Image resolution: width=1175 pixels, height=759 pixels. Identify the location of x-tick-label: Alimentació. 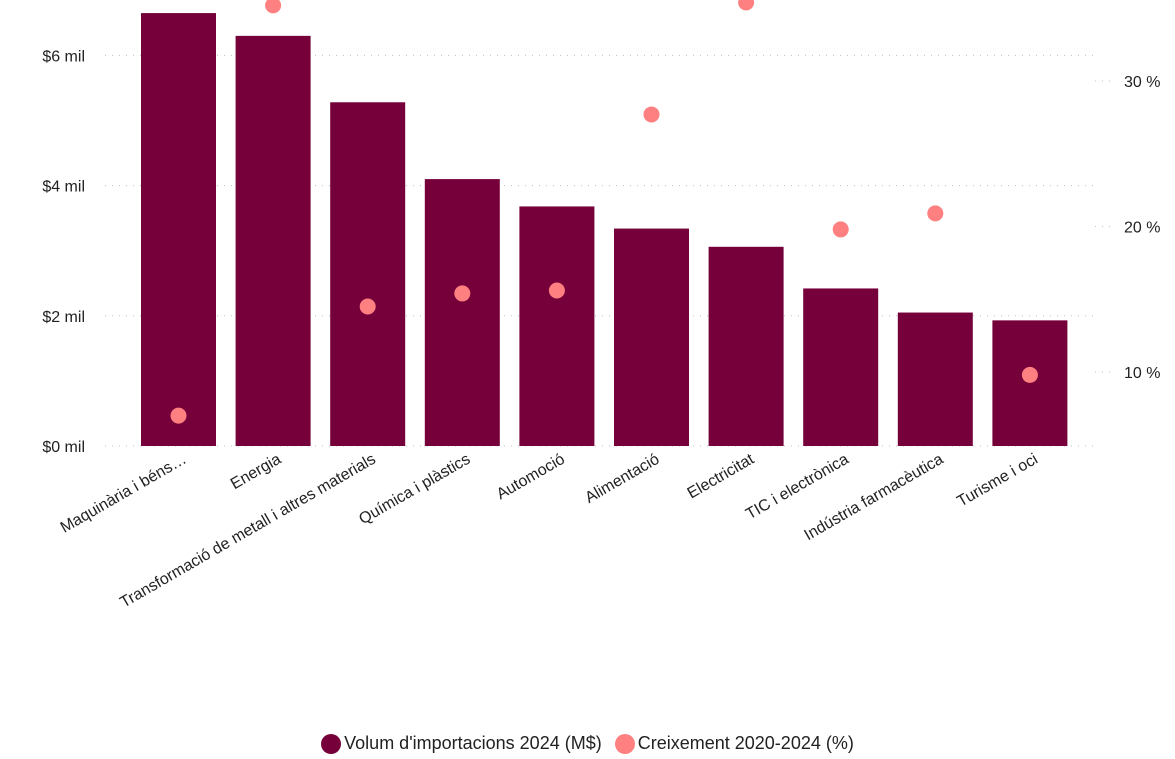
(622, 479).